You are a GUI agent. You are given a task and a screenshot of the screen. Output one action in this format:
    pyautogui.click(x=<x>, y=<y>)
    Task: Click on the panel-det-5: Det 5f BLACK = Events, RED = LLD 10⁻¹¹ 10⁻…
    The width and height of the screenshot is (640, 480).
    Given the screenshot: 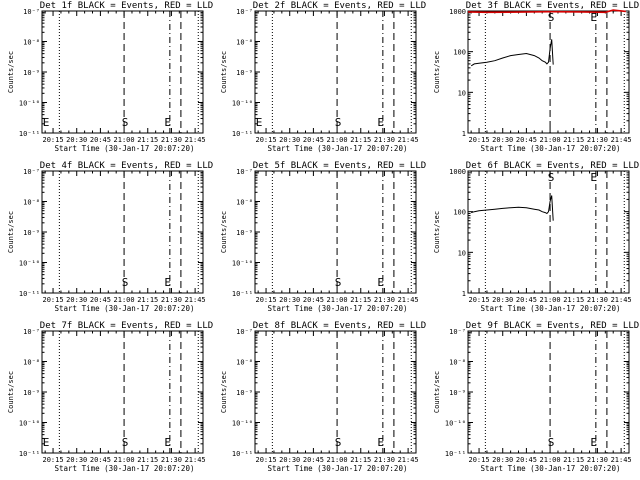 What is the action you would take?
    pyautogui.click(x=323, y=237)
    